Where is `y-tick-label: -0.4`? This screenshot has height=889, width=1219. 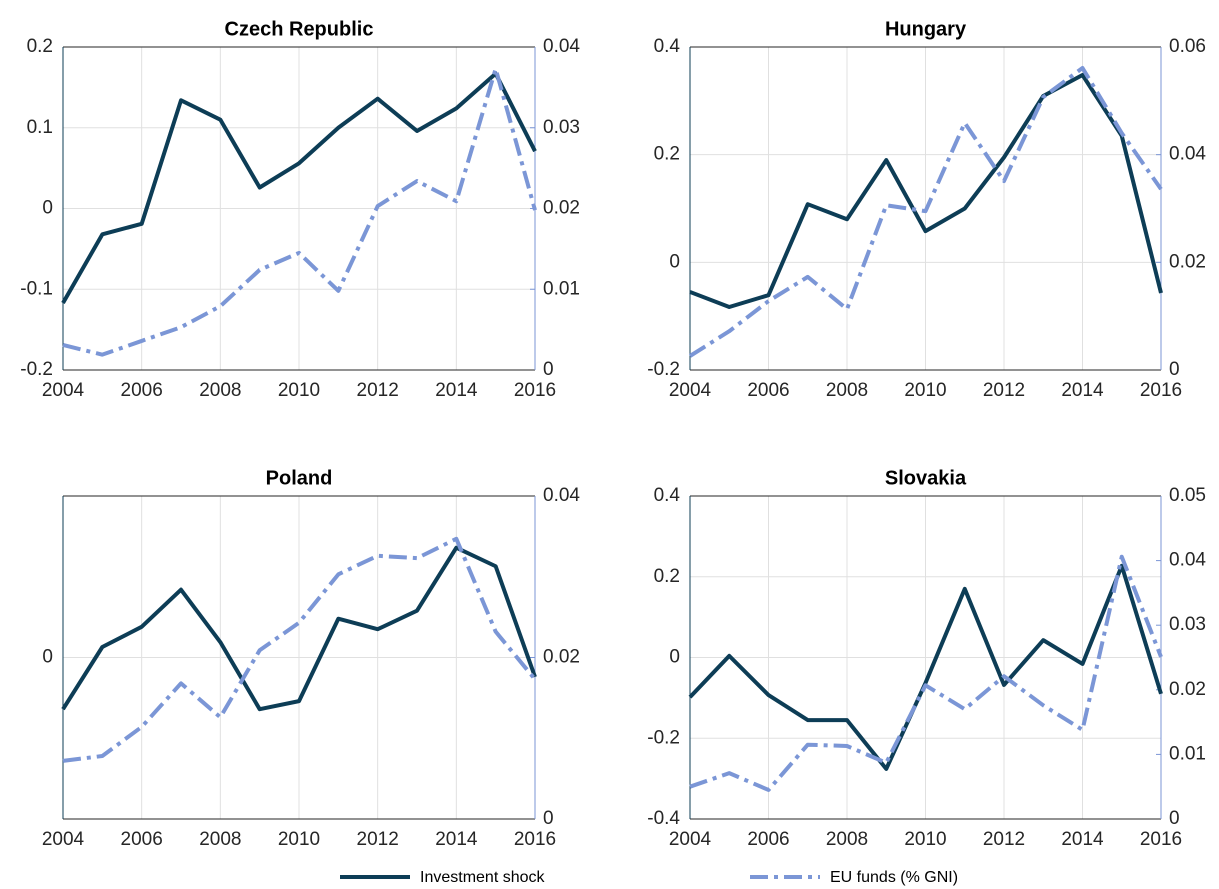
y-tick-label: -0.4 is located at coordinates (663, 818).